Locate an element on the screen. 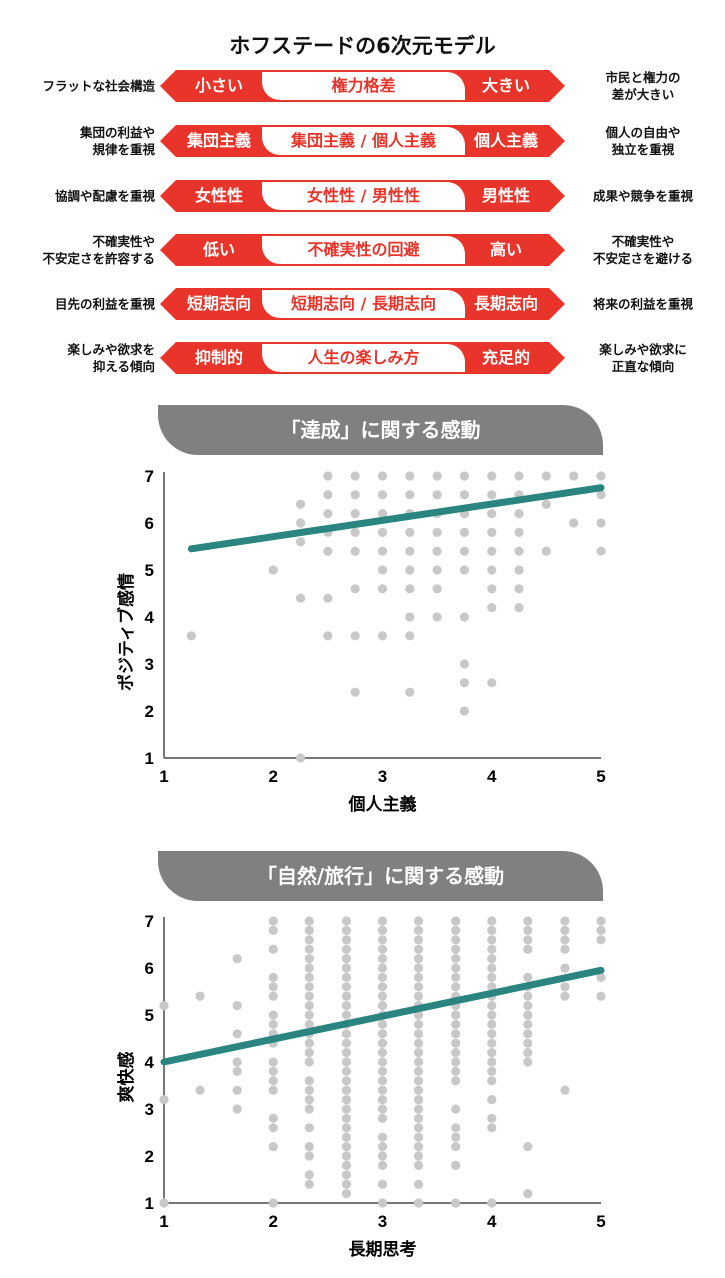 This screenshot has width=725, height=1278. y-axis-label: 爽快感 is located at coordinates (126, 1077).